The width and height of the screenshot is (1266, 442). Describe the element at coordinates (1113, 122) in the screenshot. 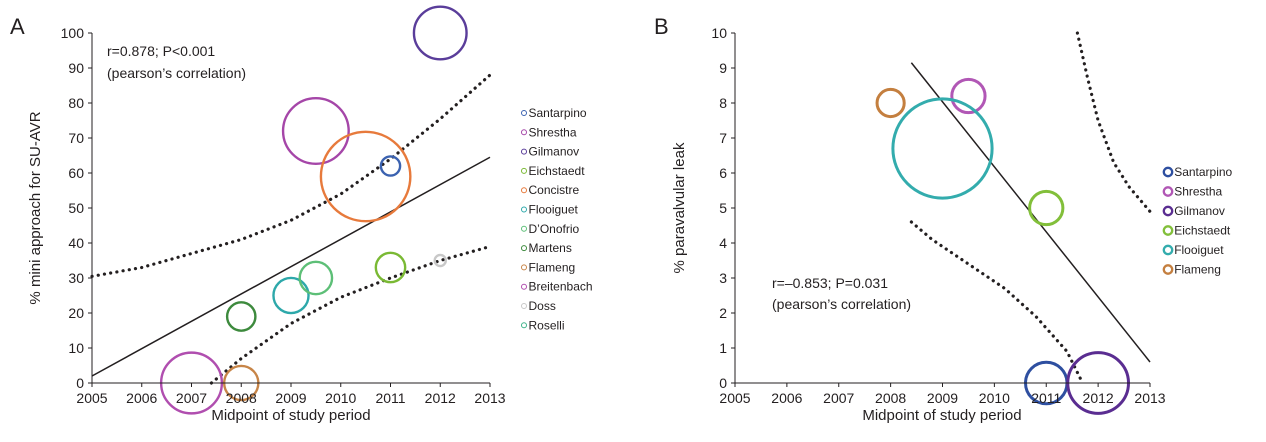

I see `panel-b-ci-upper` at that location.